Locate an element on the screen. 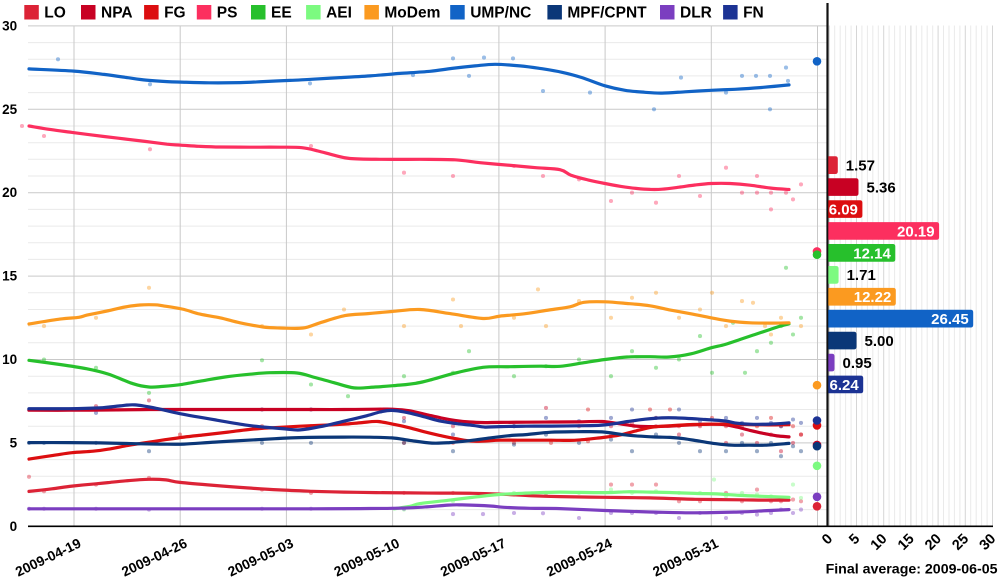  svg-text: UMP/NC is located at coordinates (500, 13).